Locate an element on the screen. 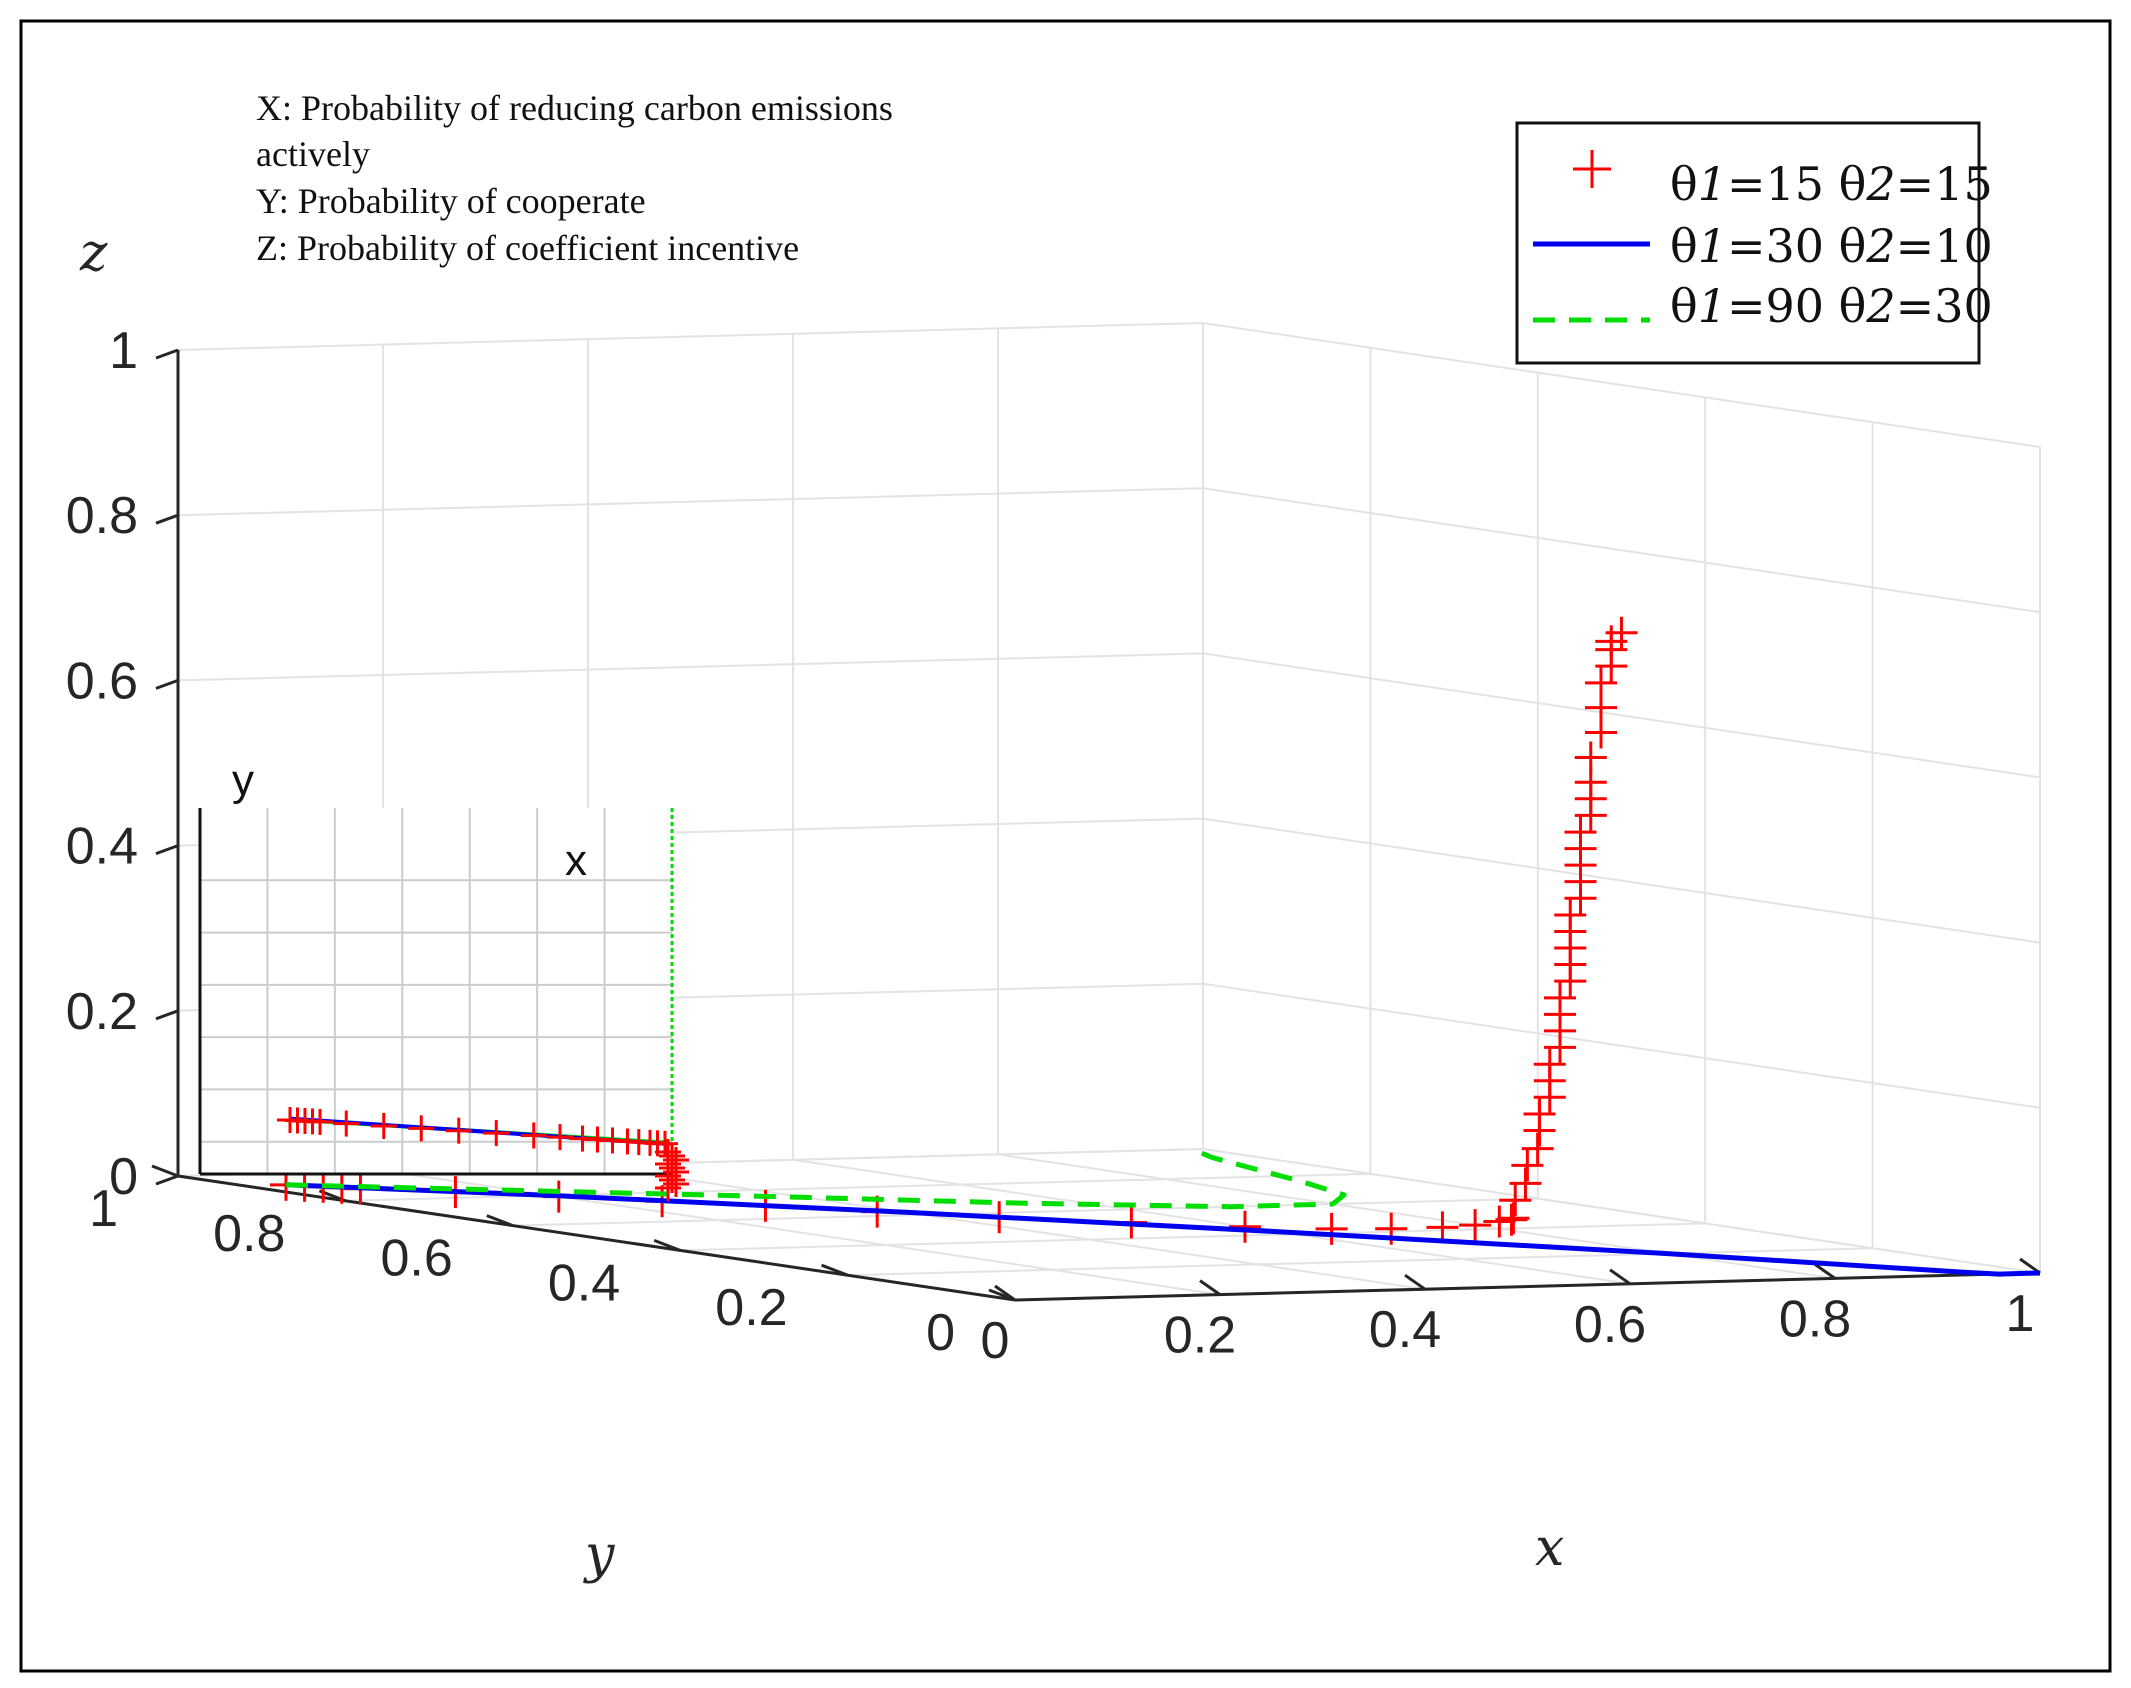  y-axis-label: y is located at coordinates (599, 1555).